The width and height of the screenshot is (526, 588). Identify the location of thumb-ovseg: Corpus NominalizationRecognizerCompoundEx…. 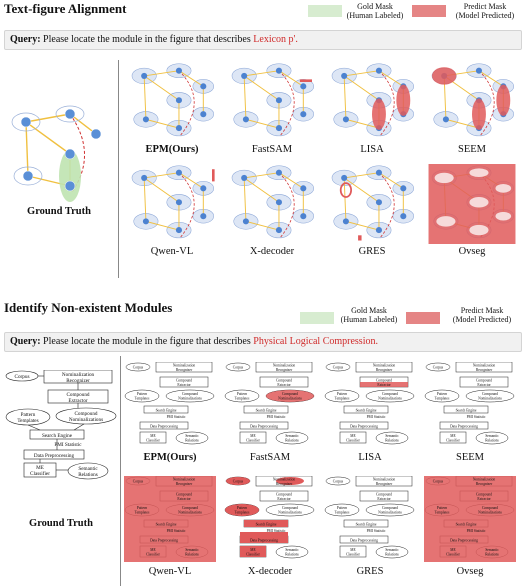
(470, 519).